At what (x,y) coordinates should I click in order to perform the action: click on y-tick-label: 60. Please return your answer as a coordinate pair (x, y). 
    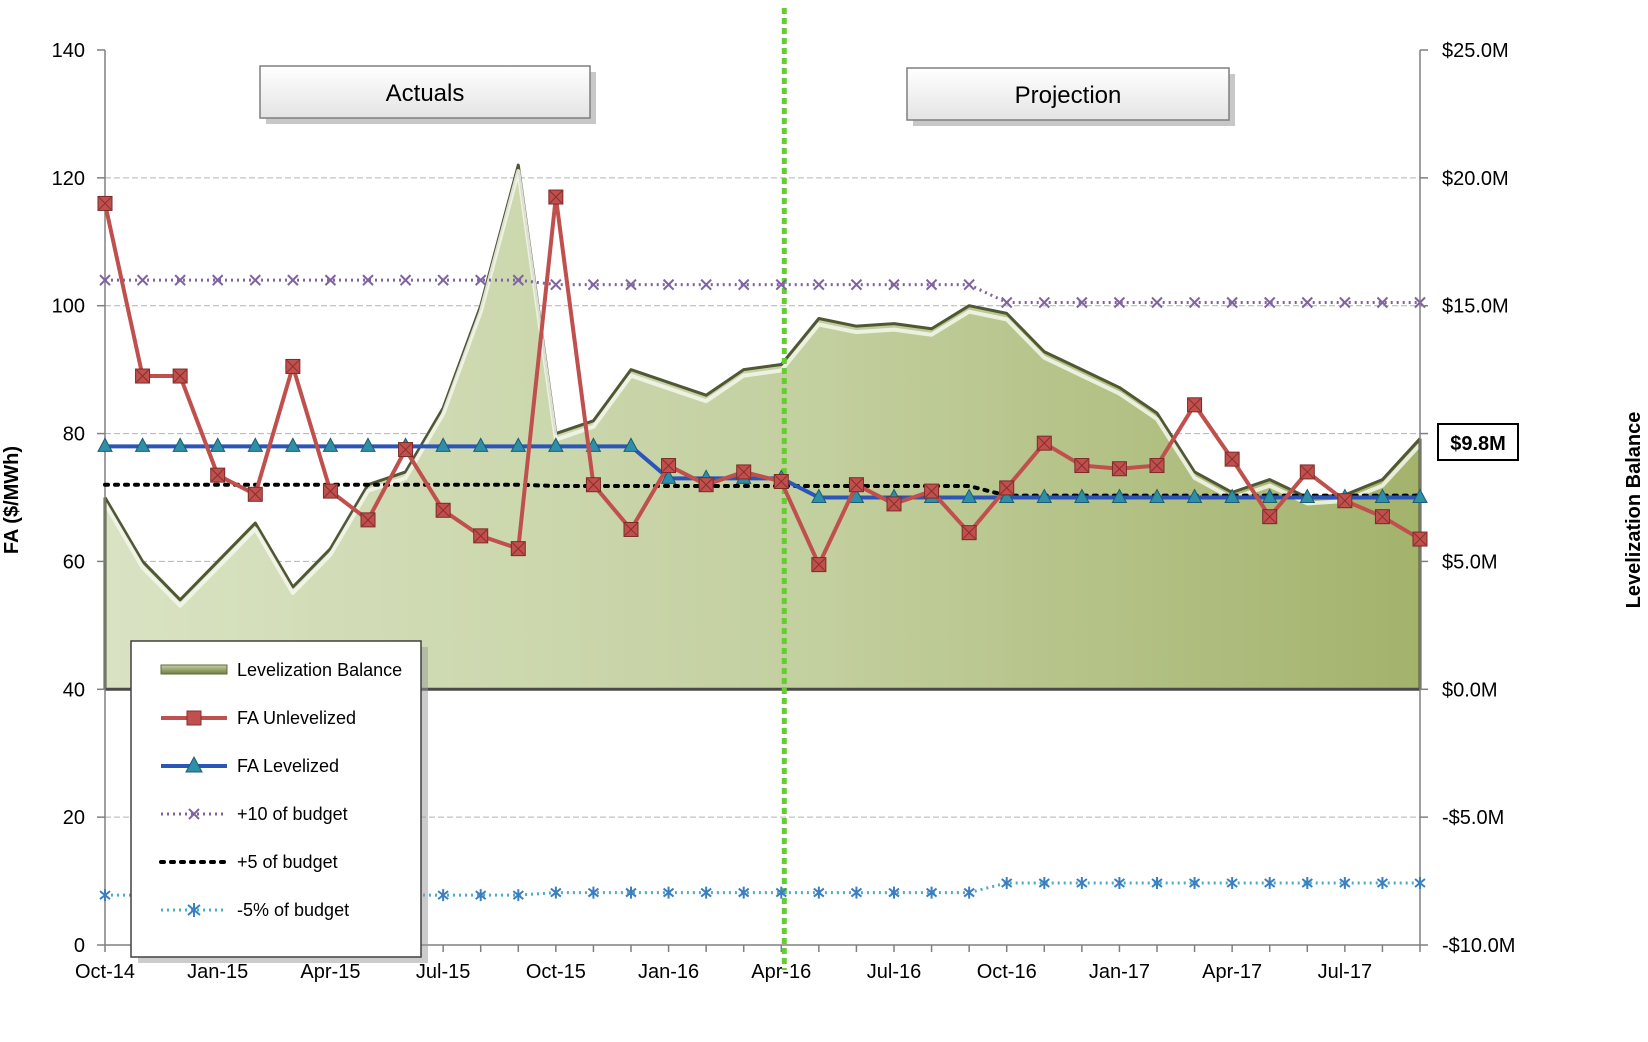
    Looking at the image, I should click on (74, 562).